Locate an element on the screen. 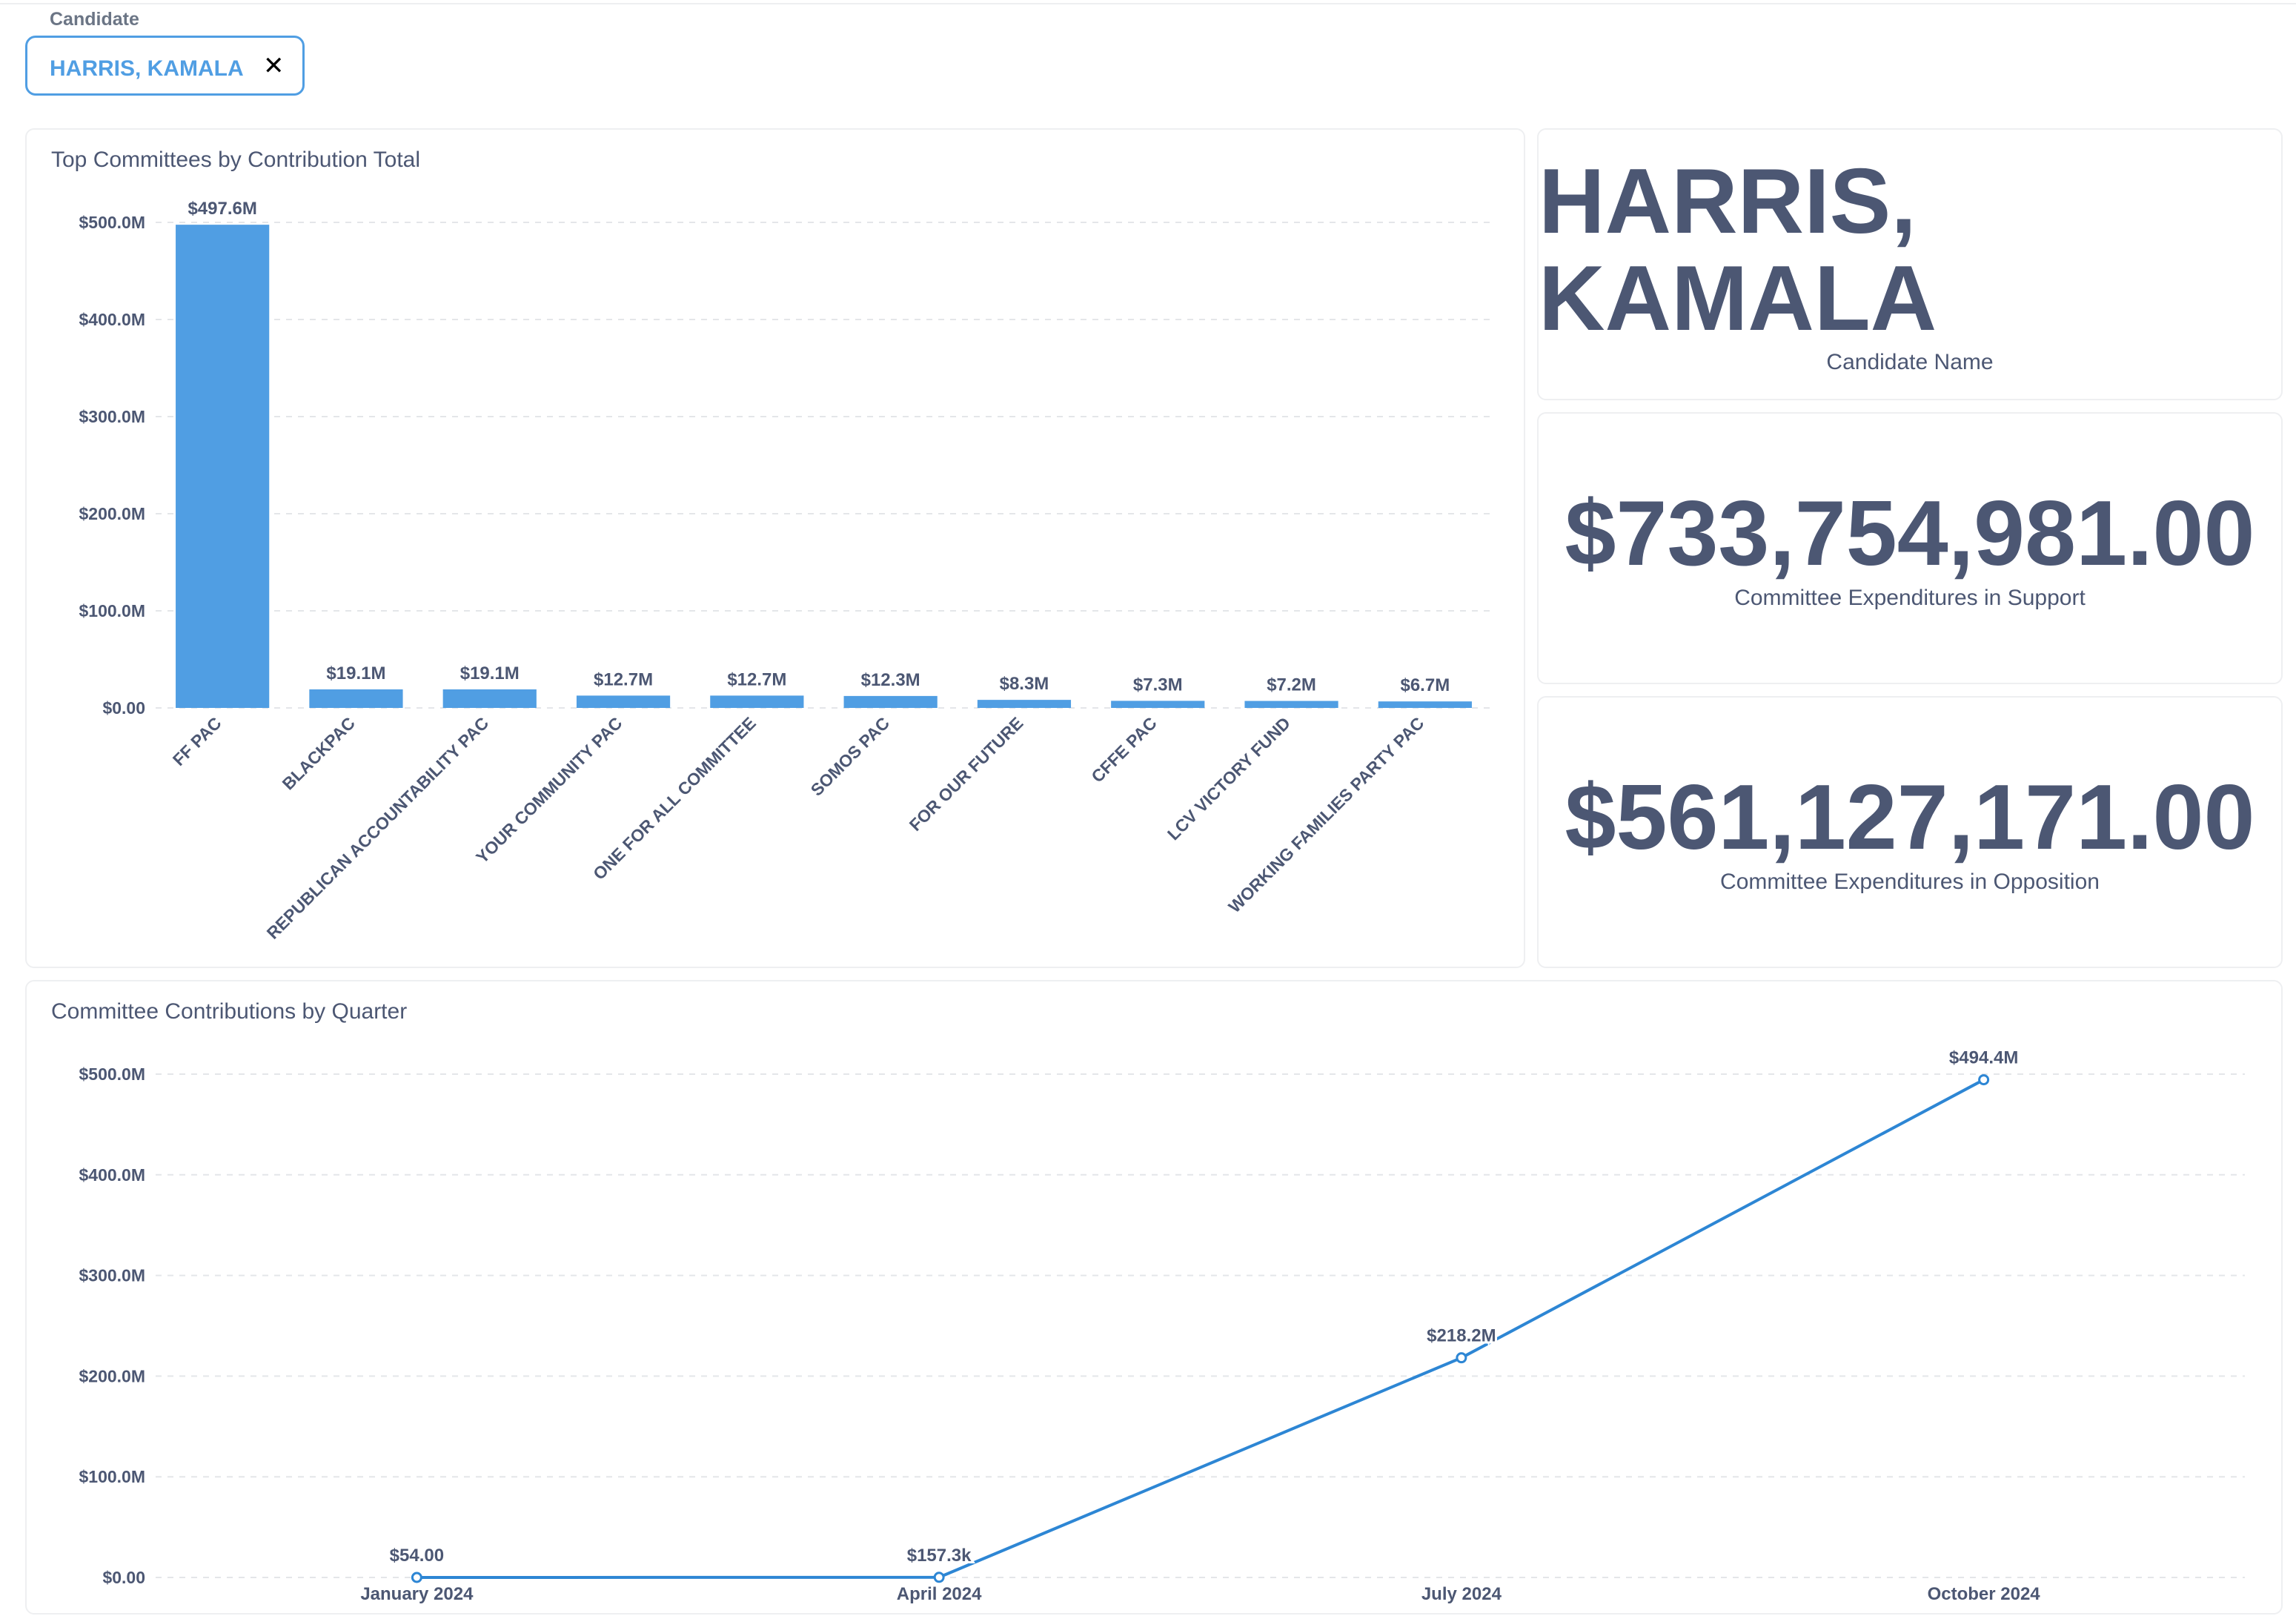  x-tick-label: SOMOS PAC is located at coordinates (850, 757).